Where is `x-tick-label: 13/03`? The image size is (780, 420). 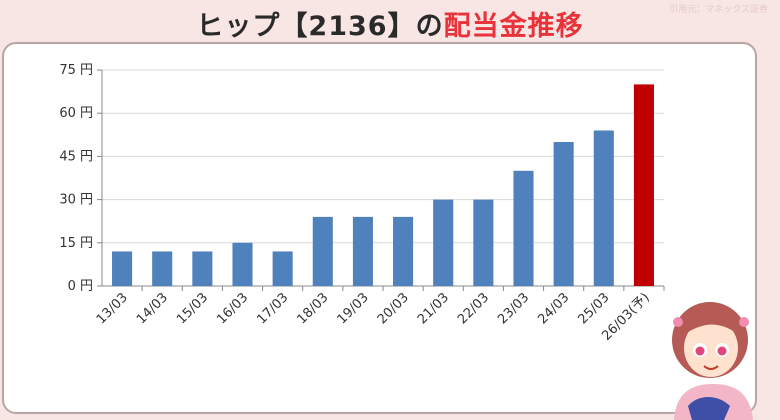 x-tick-label: 13/03 is located at coordinates (112, 308).